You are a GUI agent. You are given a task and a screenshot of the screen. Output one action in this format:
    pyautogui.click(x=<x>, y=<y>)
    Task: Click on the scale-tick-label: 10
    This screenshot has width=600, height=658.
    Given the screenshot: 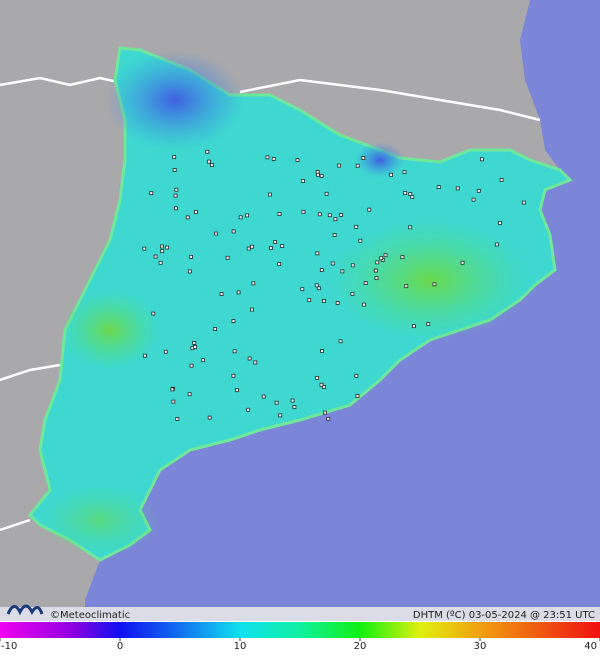 What is the action you would take?
    pyautogui.click(x=240, y=646)
    